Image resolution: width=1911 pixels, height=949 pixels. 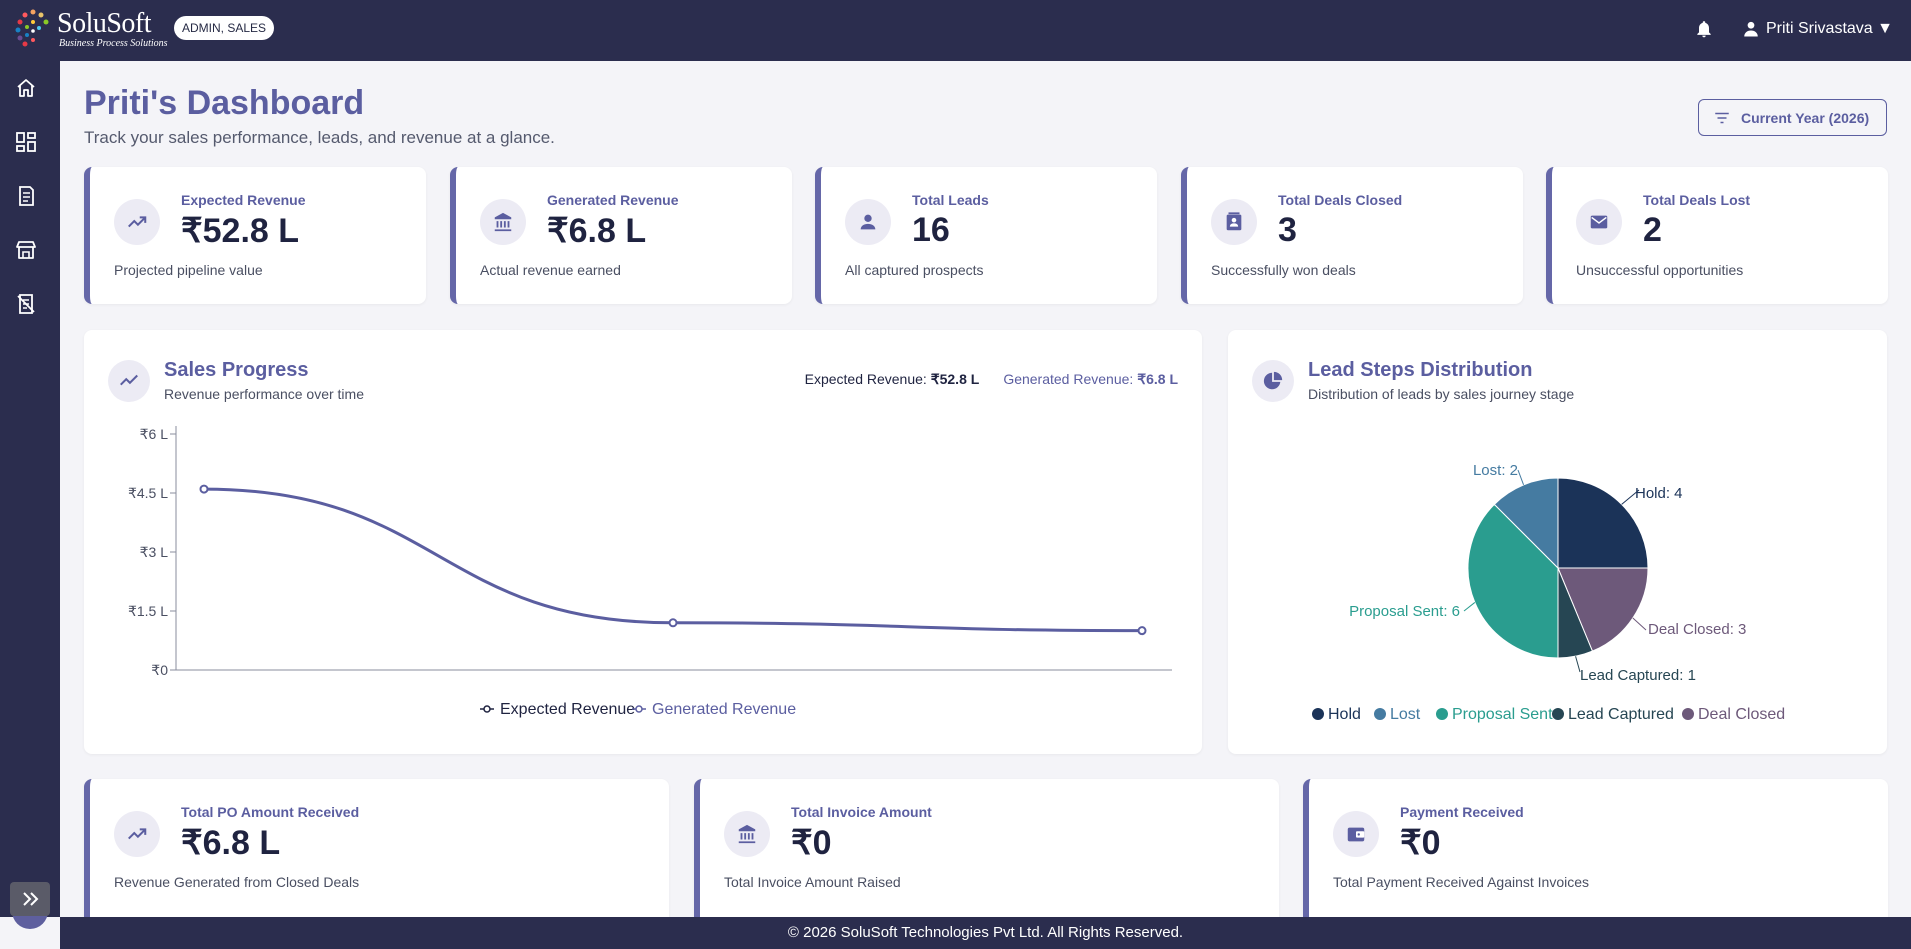 What do you see at coordinates (931, 230) in the screenshot?
I see `kpi-value: 16` at bounding box center [931, 230].